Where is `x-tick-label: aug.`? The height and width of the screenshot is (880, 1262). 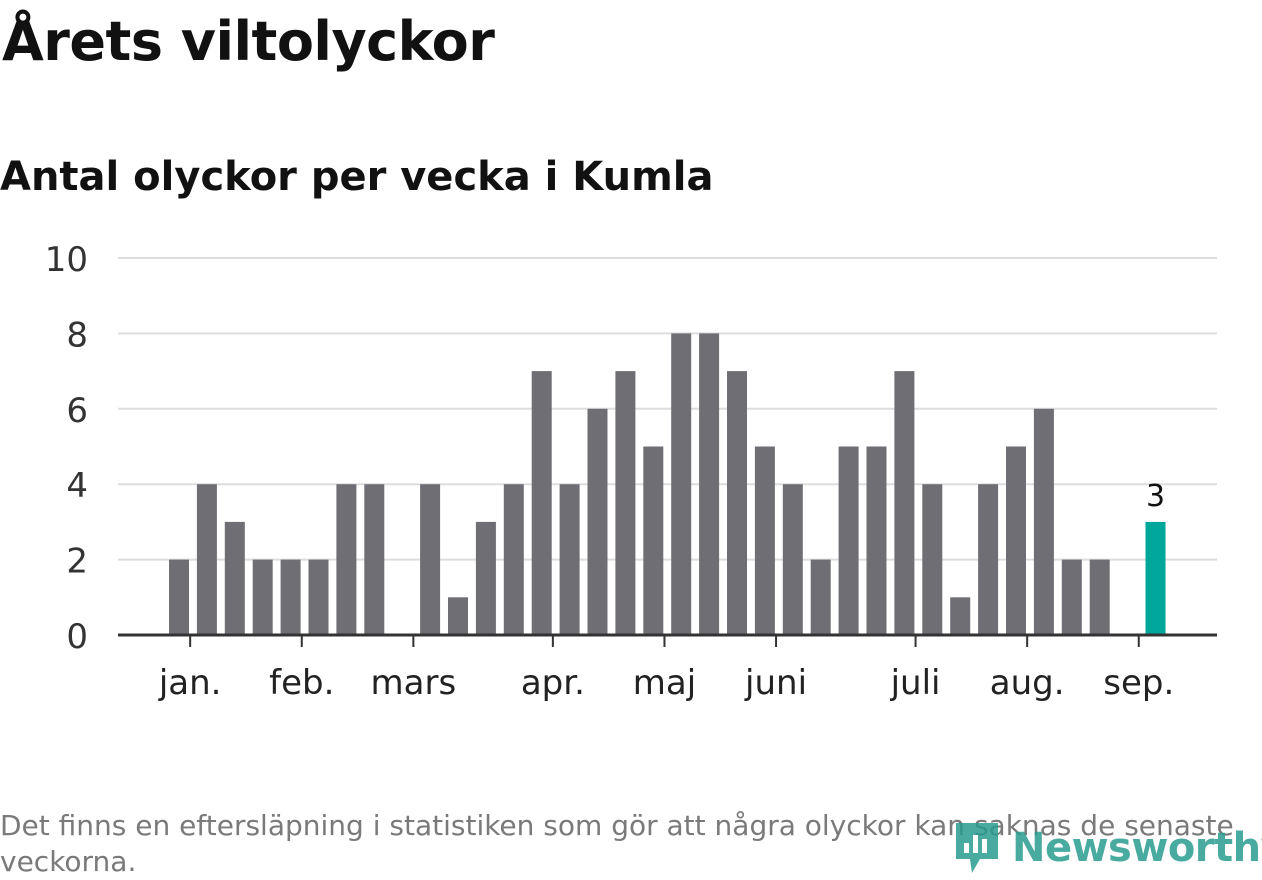 x-tick-label: aug. is located at coordinates (1027, 683).